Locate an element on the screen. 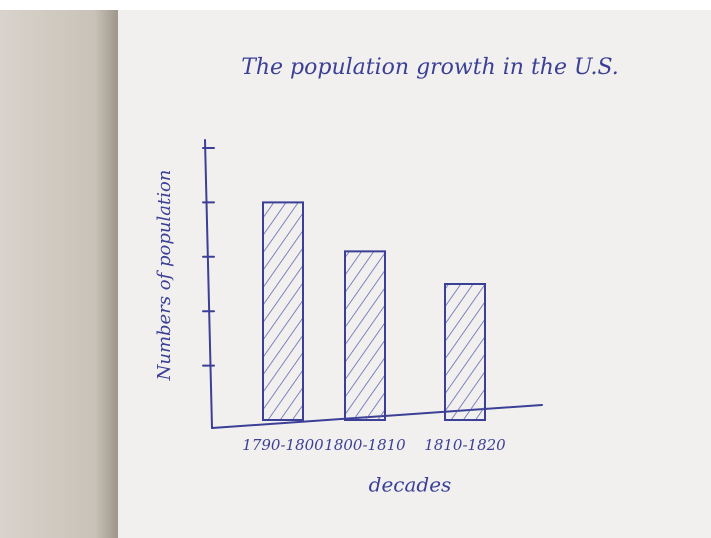 This screenshot has width=711, height=538. y-axis is located at coordinates (208, 284).